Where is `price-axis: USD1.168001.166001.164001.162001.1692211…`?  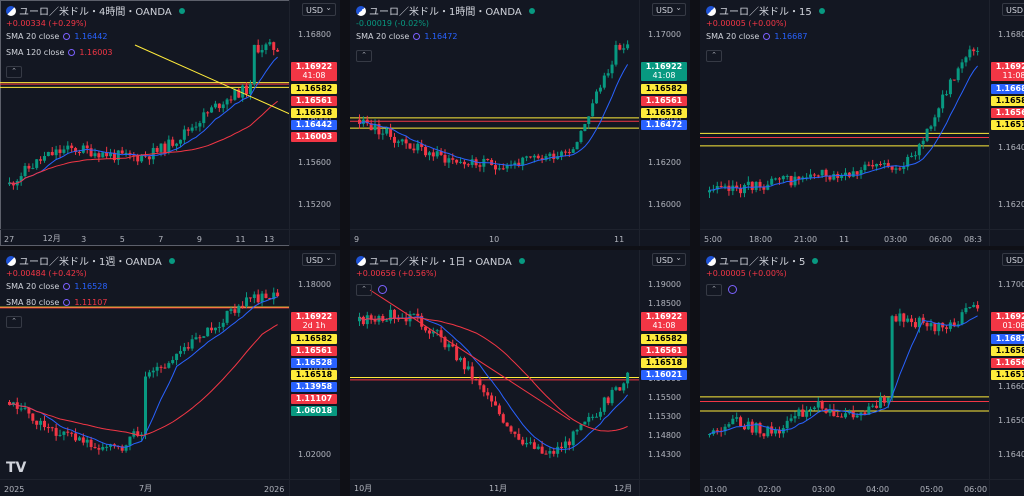 price-axis: USD1.168001.166001.164001.162001.1692211… is located at coordinates (1006, 115).